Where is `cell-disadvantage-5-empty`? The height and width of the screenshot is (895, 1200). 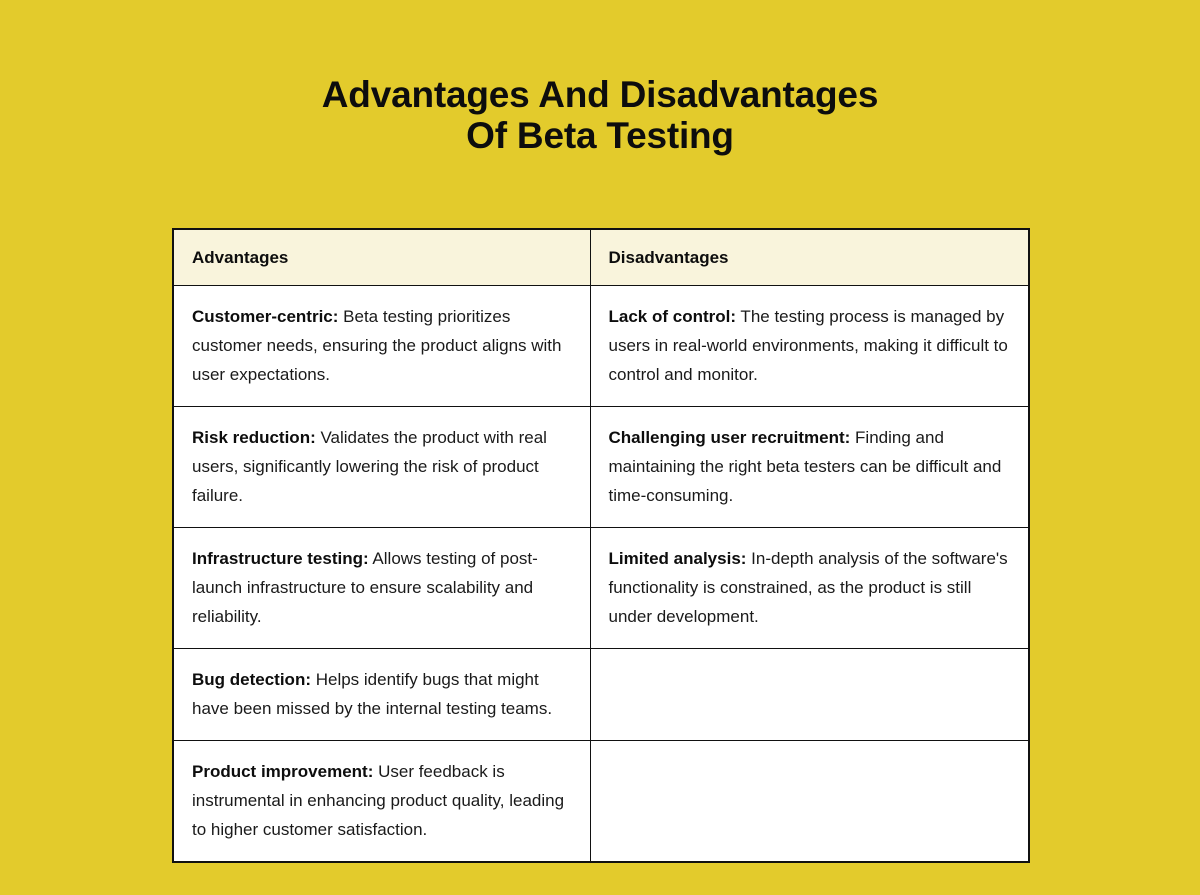
cell-disadvantage-5-empty is located at coordinates (809, 801).